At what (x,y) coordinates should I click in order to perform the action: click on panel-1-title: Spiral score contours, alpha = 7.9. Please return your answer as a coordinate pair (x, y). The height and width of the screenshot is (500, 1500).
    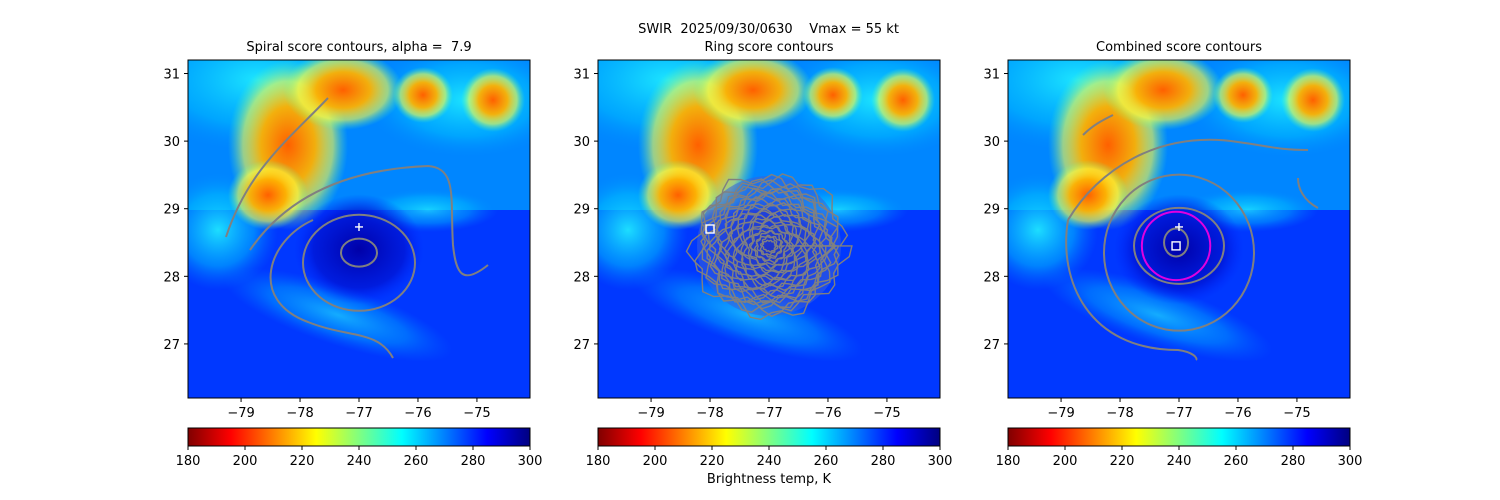
    Looking at the image, I should click on (359, 47).